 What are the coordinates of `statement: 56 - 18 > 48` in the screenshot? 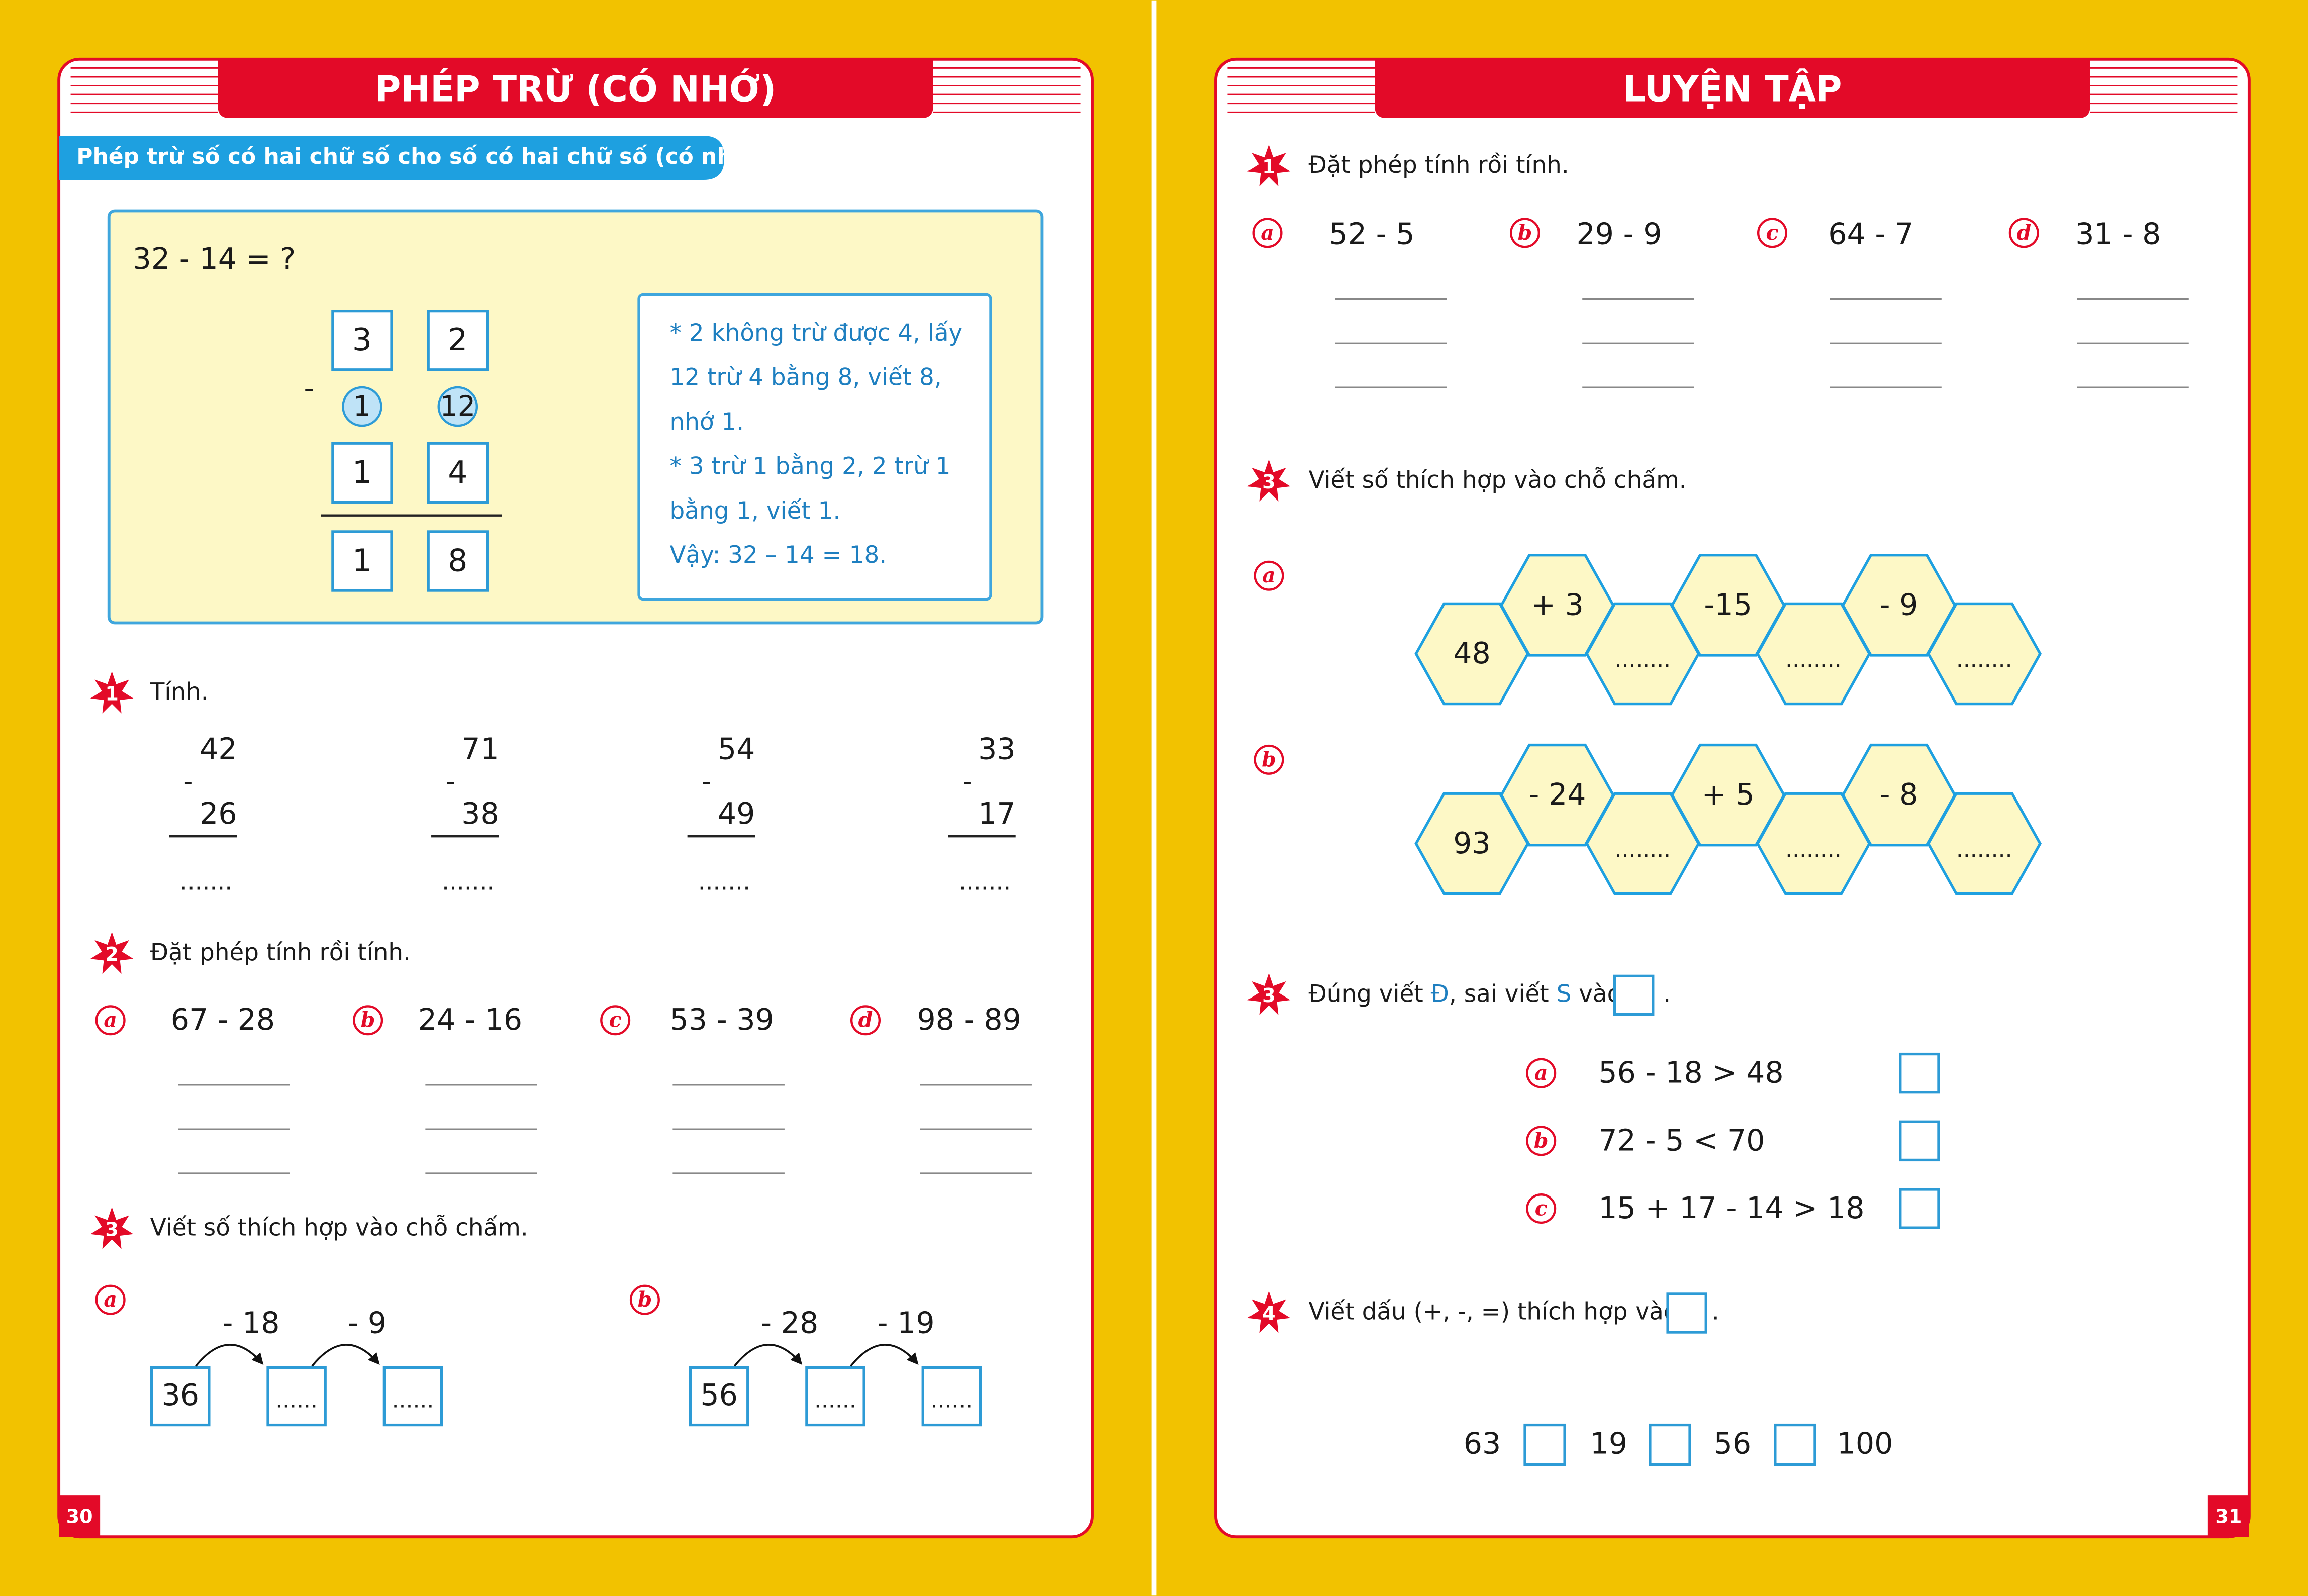 It's located at (1691, 1073).